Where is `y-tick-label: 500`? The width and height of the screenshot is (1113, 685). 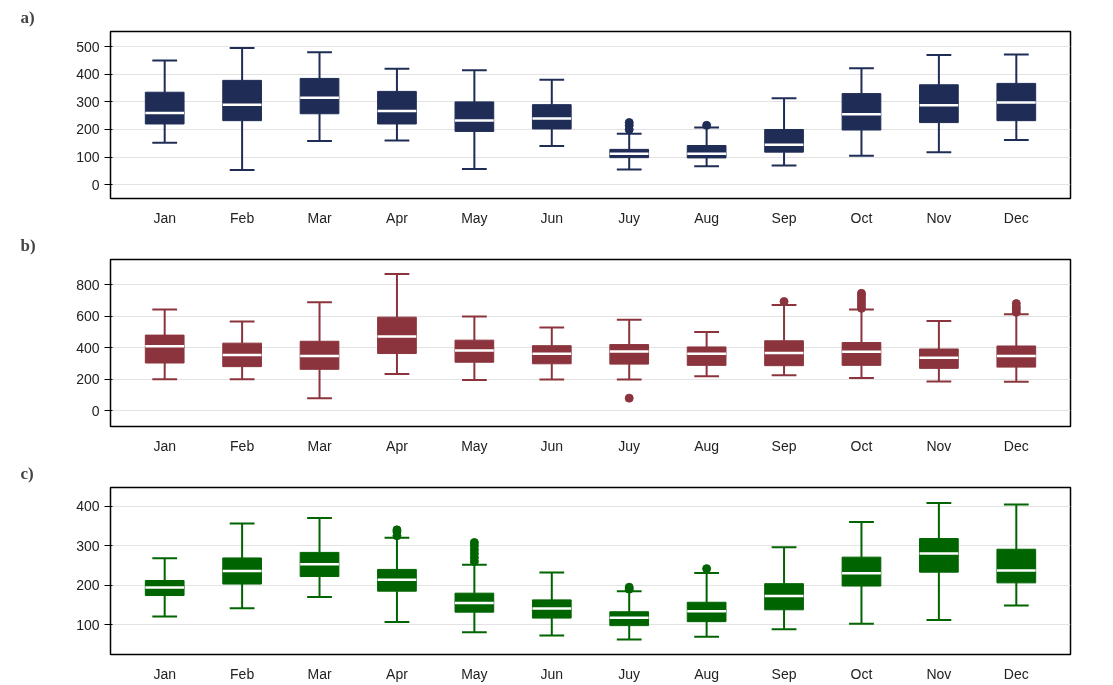 y-tick-label: 500 is located at coordinates (88, 46).